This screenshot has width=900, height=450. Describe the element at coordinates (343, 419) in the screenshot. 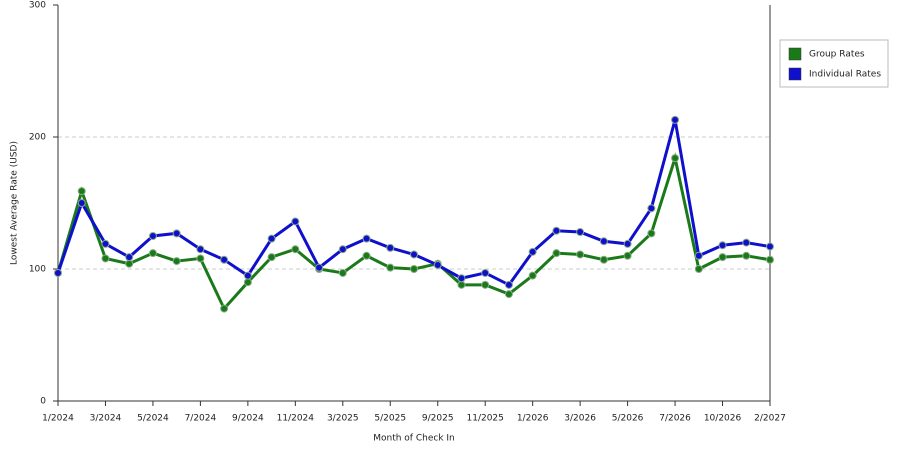

I see `x-tick-label: 3/2025` at that location.